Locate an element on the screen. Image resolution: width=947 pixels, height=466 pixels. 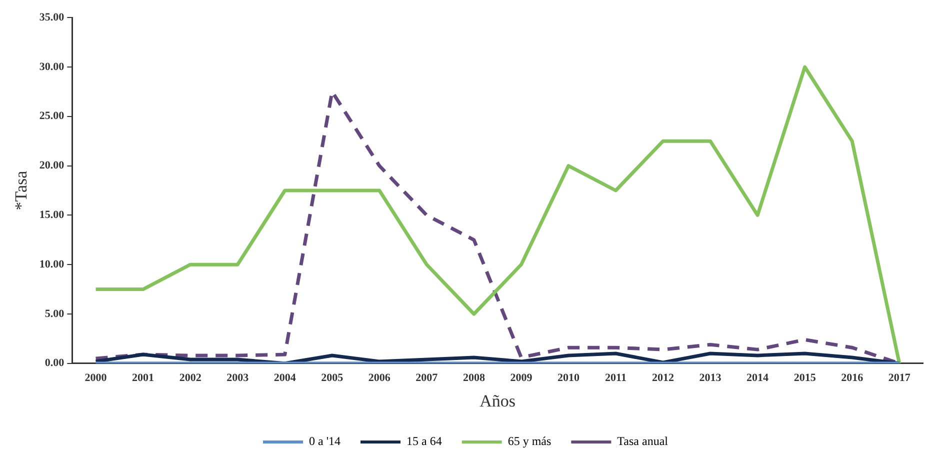
x-tick-label: 2005 is located at coordinates (332, 378).